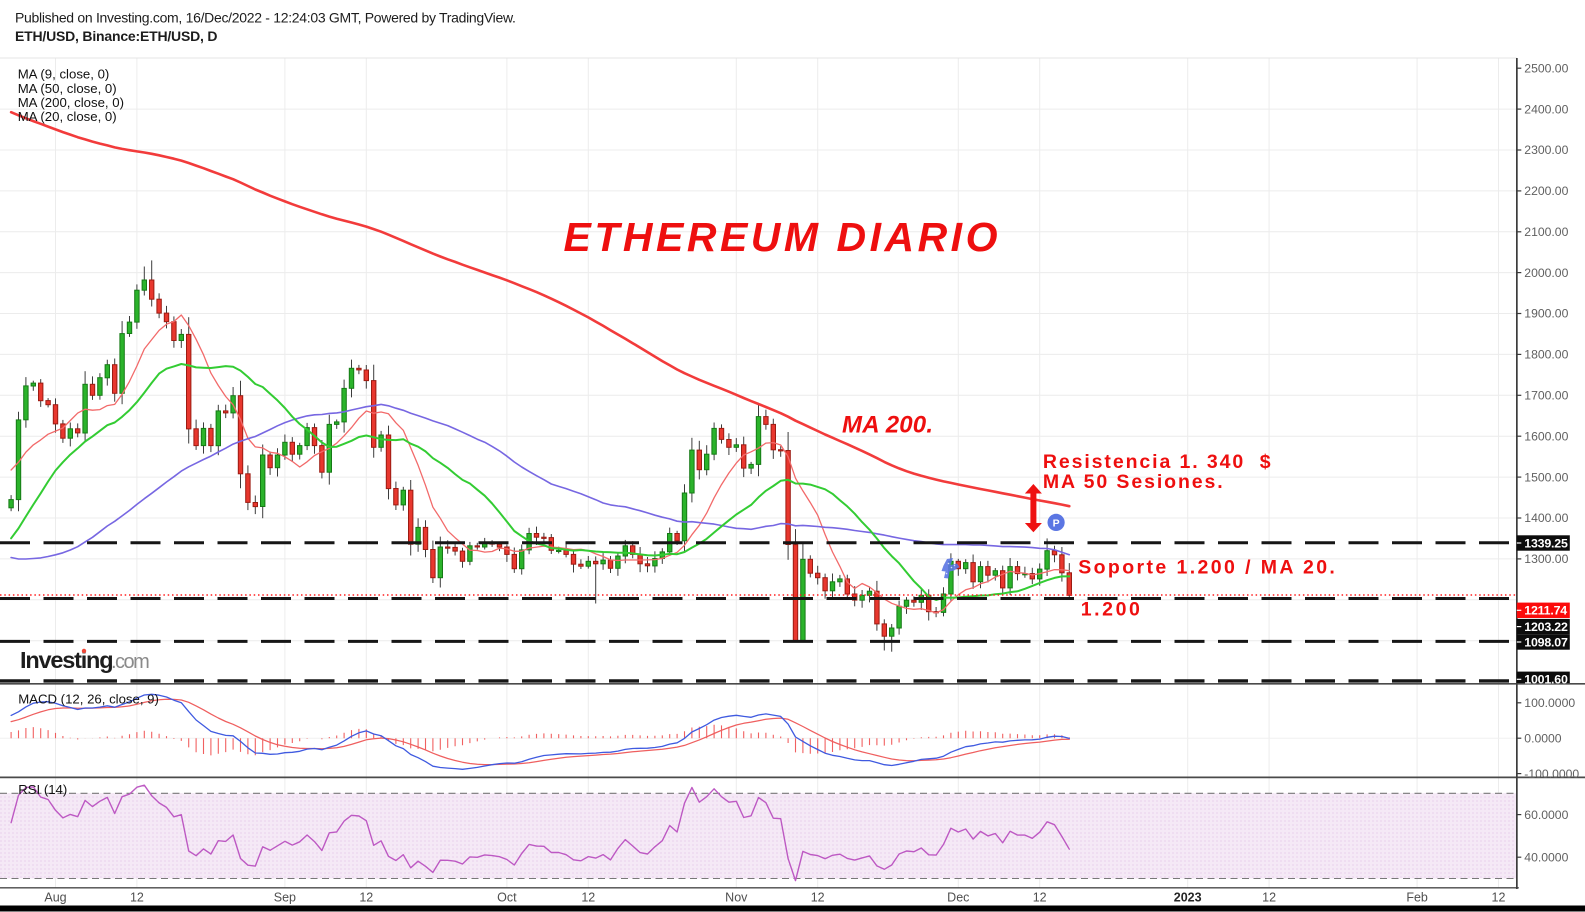 Image resolution: width=1585 pixels, height=912 pixels. What do you see at coordinates (1549, 703) in the screenshot?
I see `svg-text: 100.0000` at bounding box center [1549, 703].